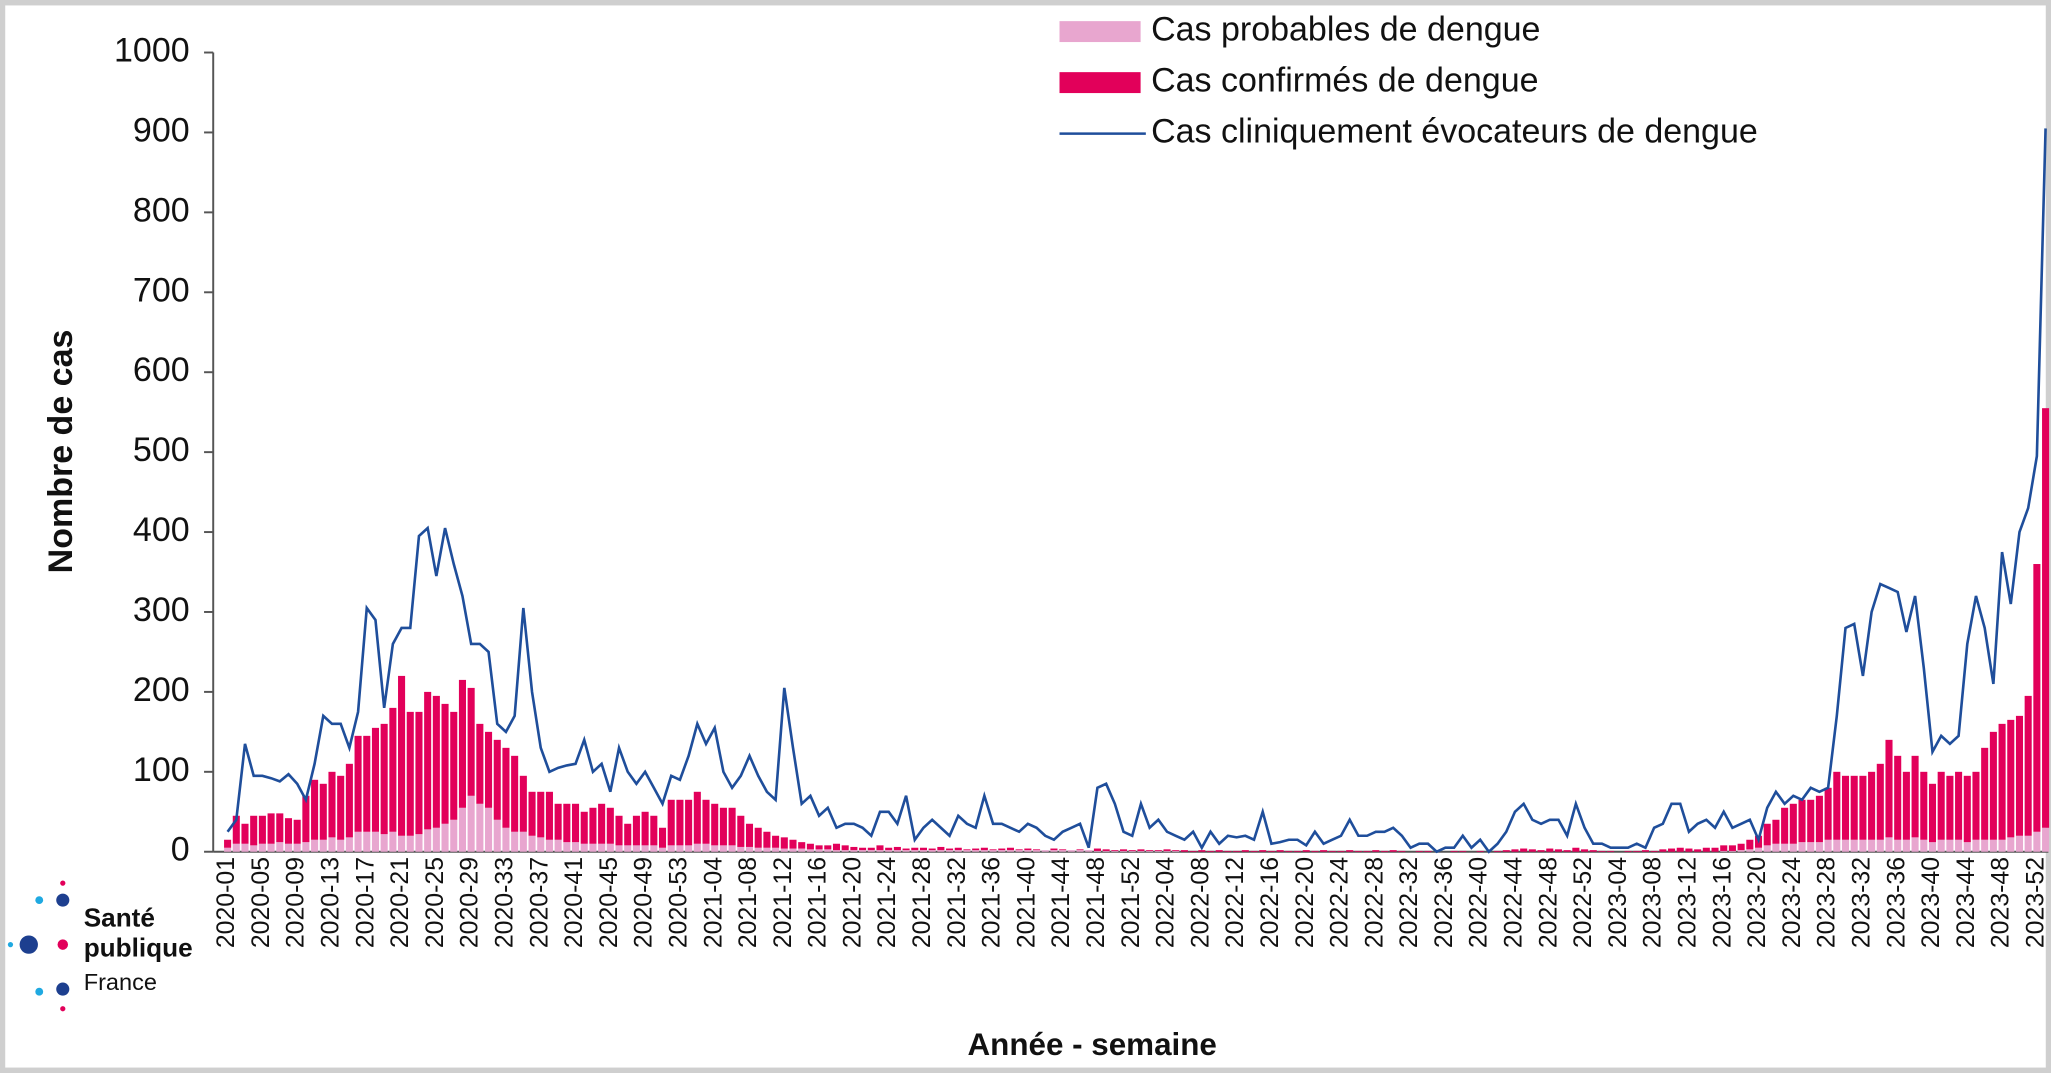 The height and width of the screenshot is (1073, 2051). I want to click on x-tick-label: 2020-53, so click(678, 902).